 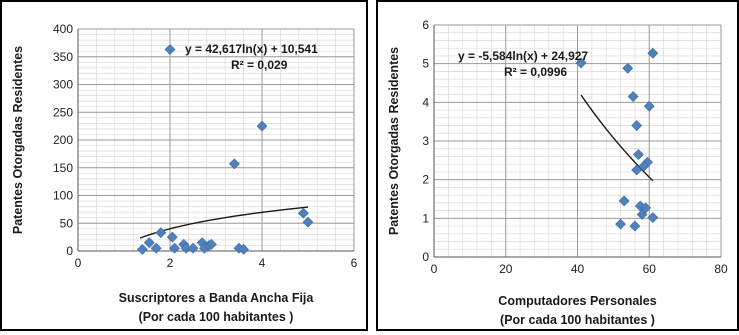 What do you see at coordinates (170, 263) in the screenshot?
I see `x-tick-label: 2` at bounding box center [170, 263].